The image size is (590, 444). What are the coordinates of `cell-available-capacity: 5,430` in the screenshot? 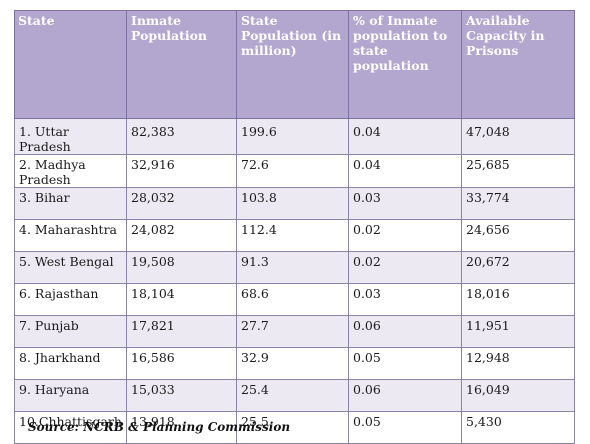 It's located at (518, 427).